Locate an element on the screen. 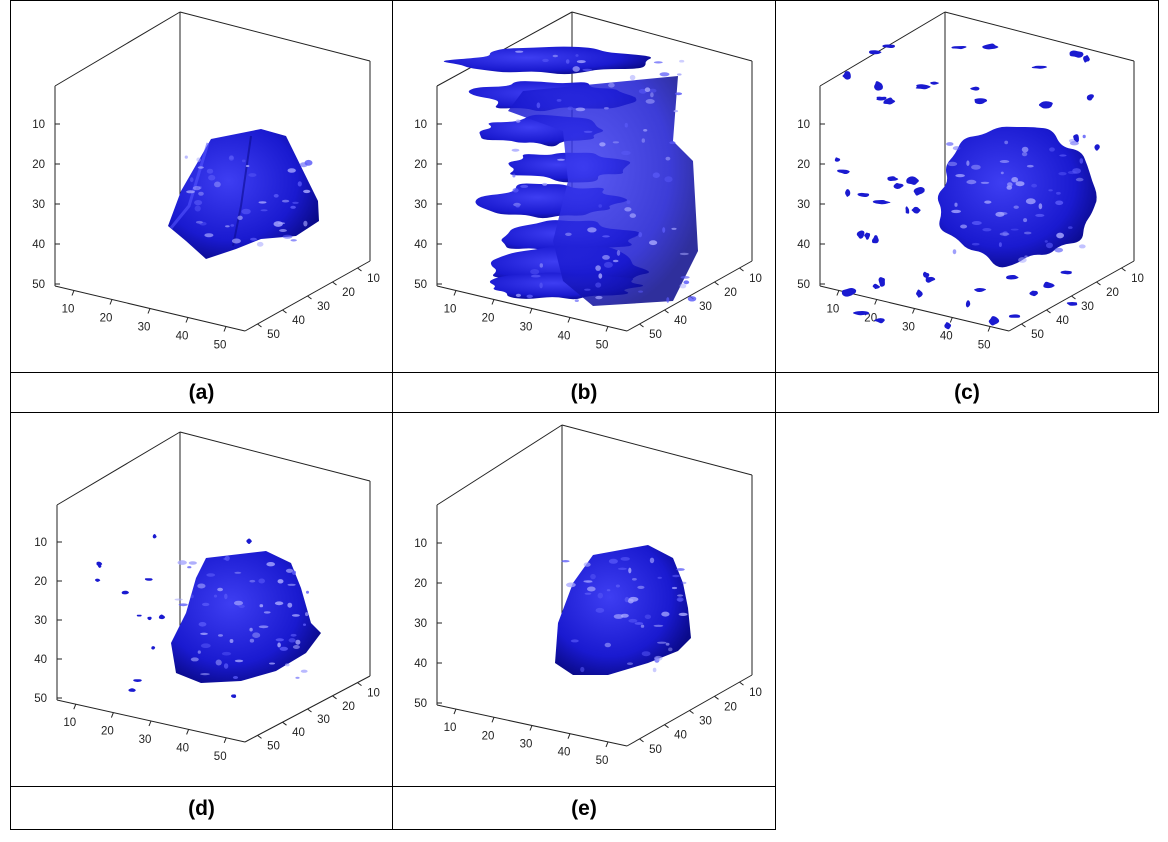 The image size is (1168, 842). plot-e: 10 20 30 40 50 10 20 30 40 50 10 20 30 40 50 is located at coordinates (588, 595).